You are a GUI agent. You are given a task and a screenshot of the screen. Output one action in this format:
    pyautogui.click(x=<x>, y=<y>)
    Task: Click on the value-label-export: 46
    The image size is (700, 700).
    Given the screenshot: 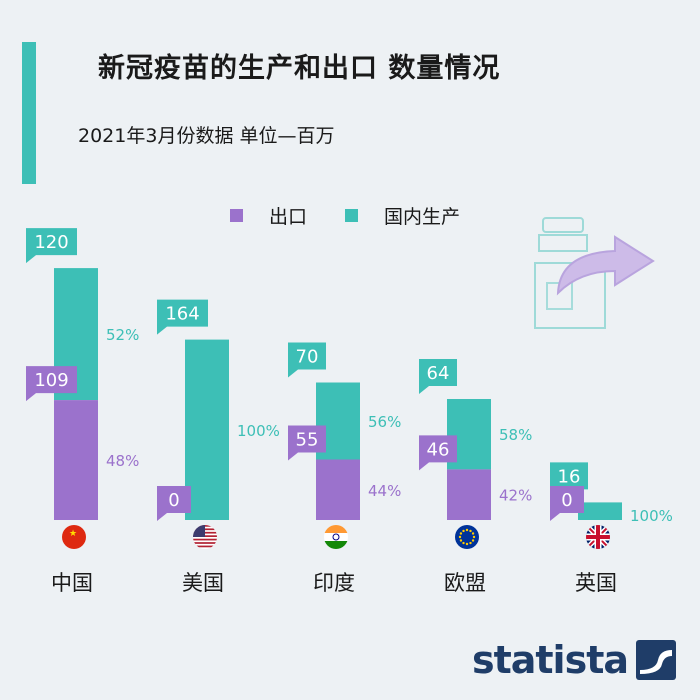 What is the action you would take?
    pyautogui.click(x=438, y=449)
    